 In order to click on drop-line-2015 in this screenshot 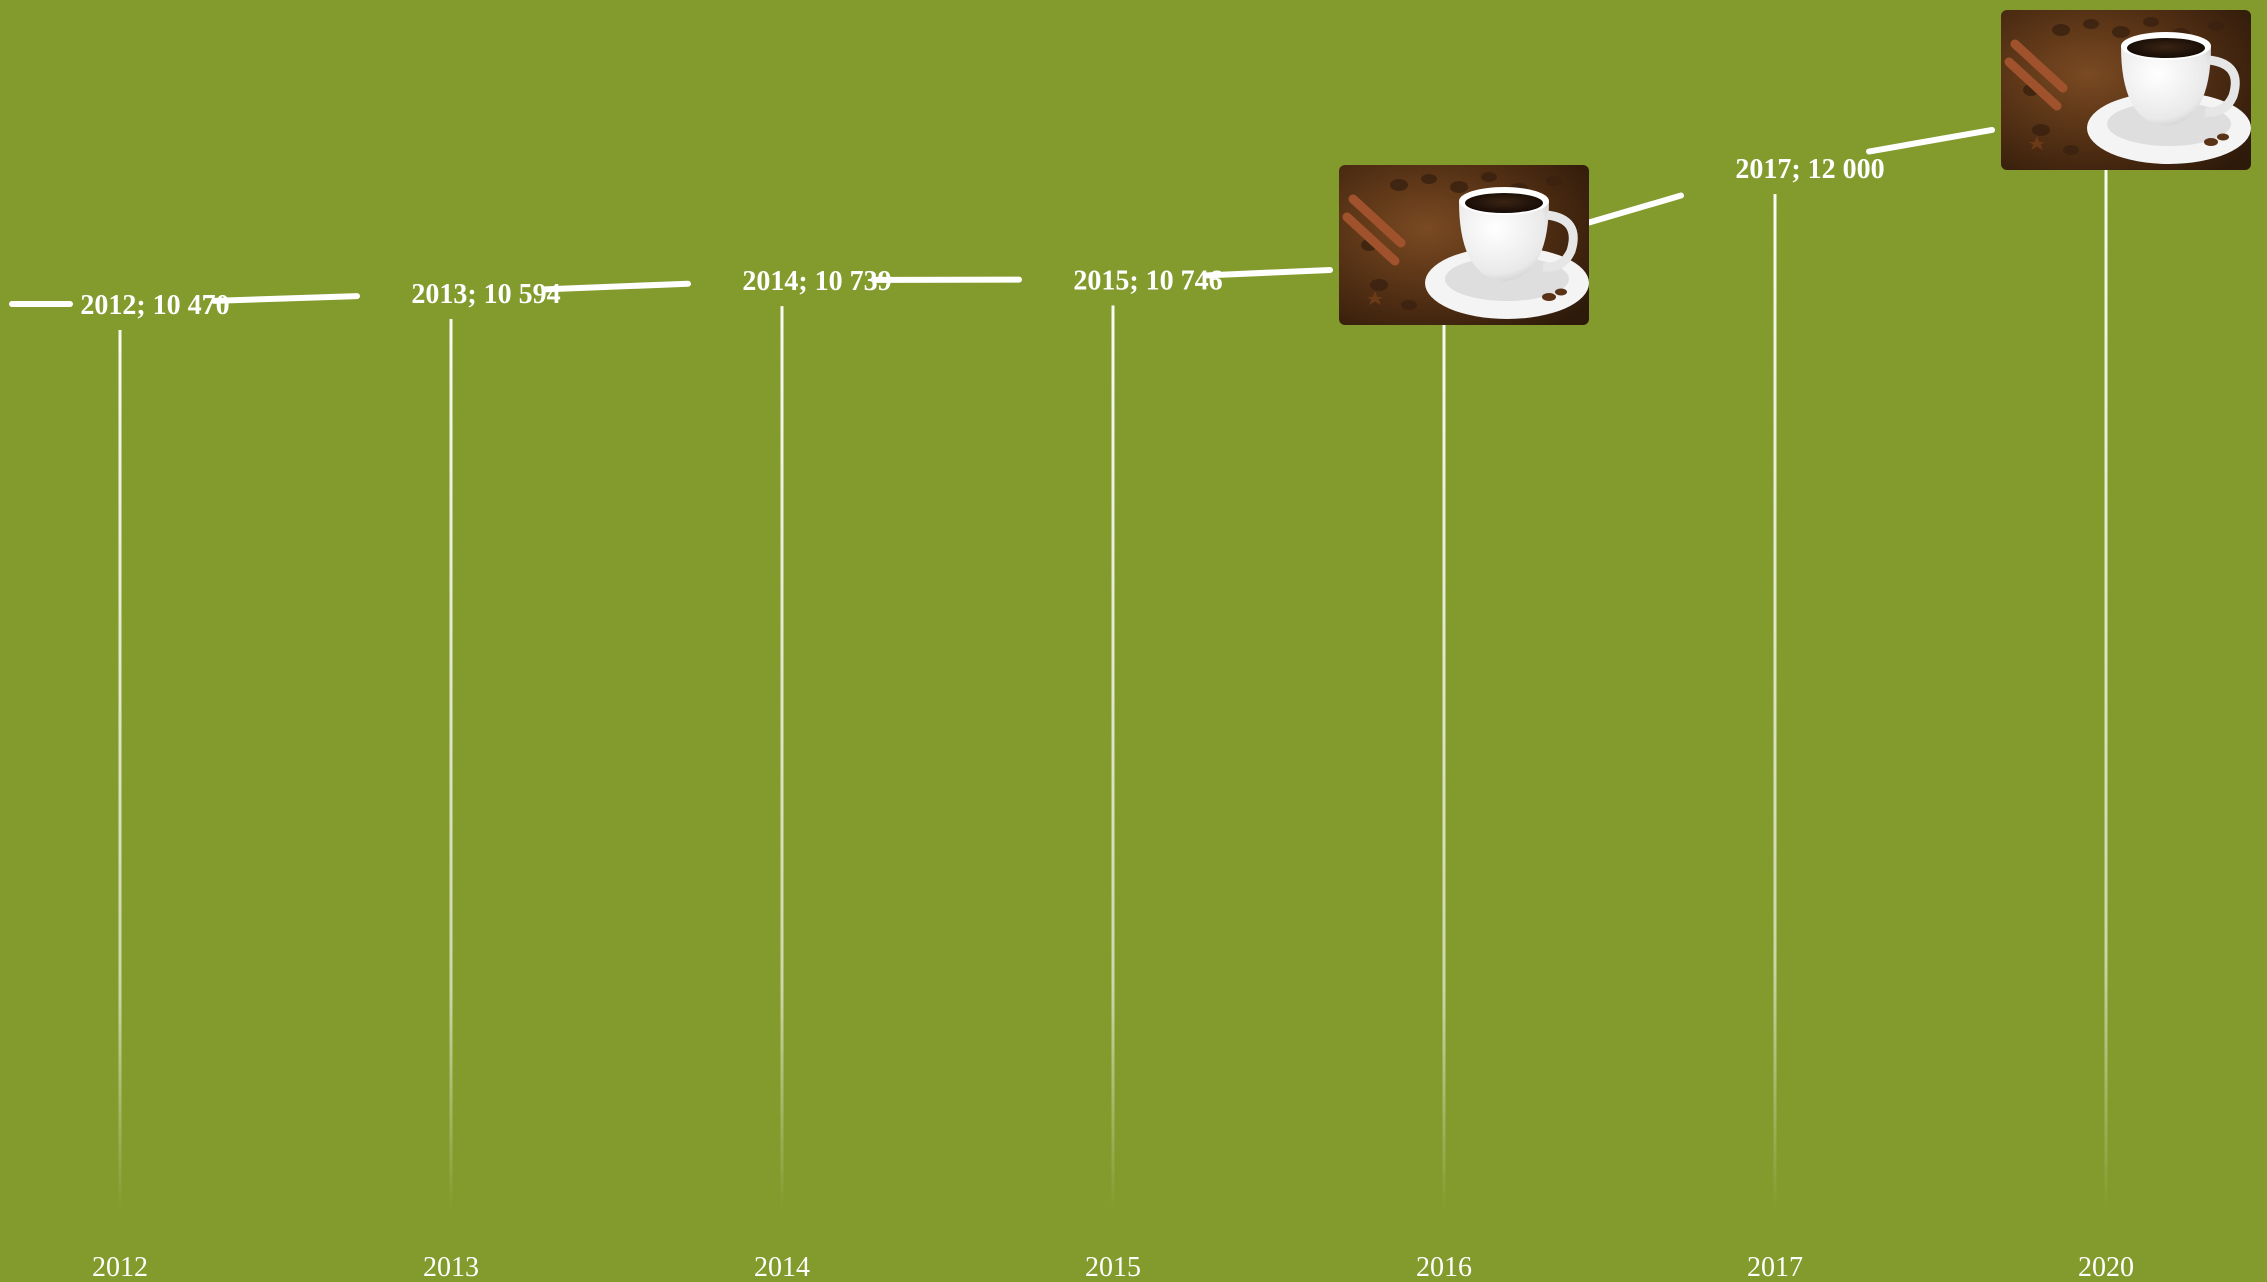, I will do `click(1113, 758)`.